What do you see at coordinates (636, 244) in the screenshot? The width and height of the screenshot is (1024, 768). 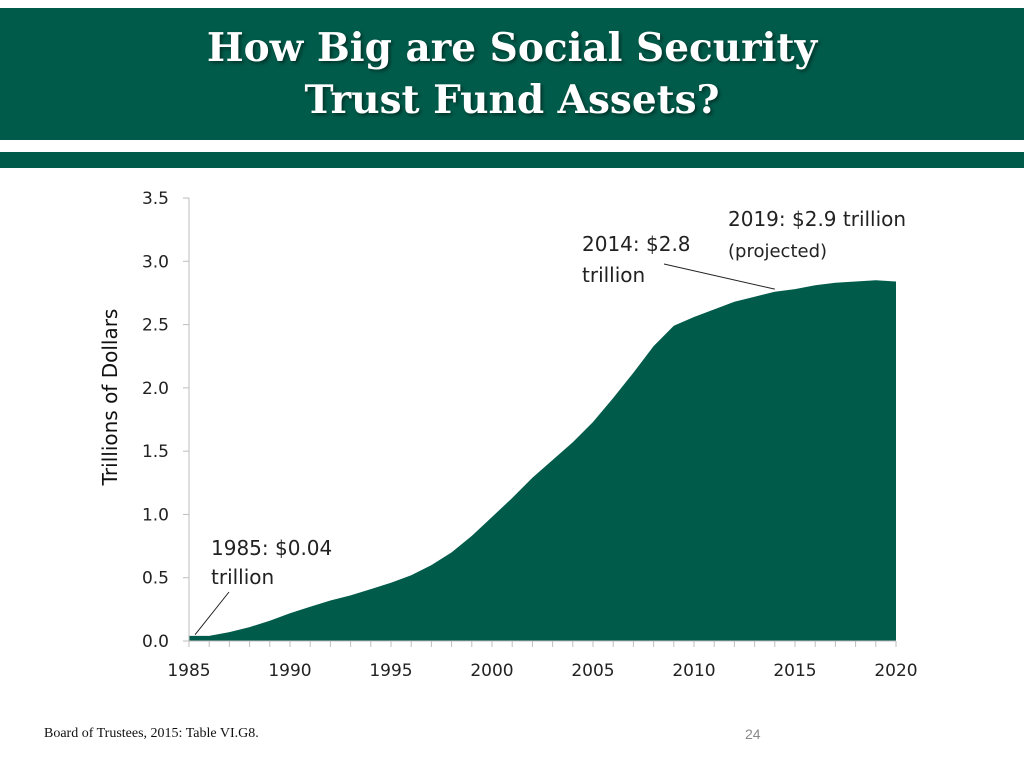 I see `annotation-2014-line1: 2014: $2.8` at bounding box center [636, 244].